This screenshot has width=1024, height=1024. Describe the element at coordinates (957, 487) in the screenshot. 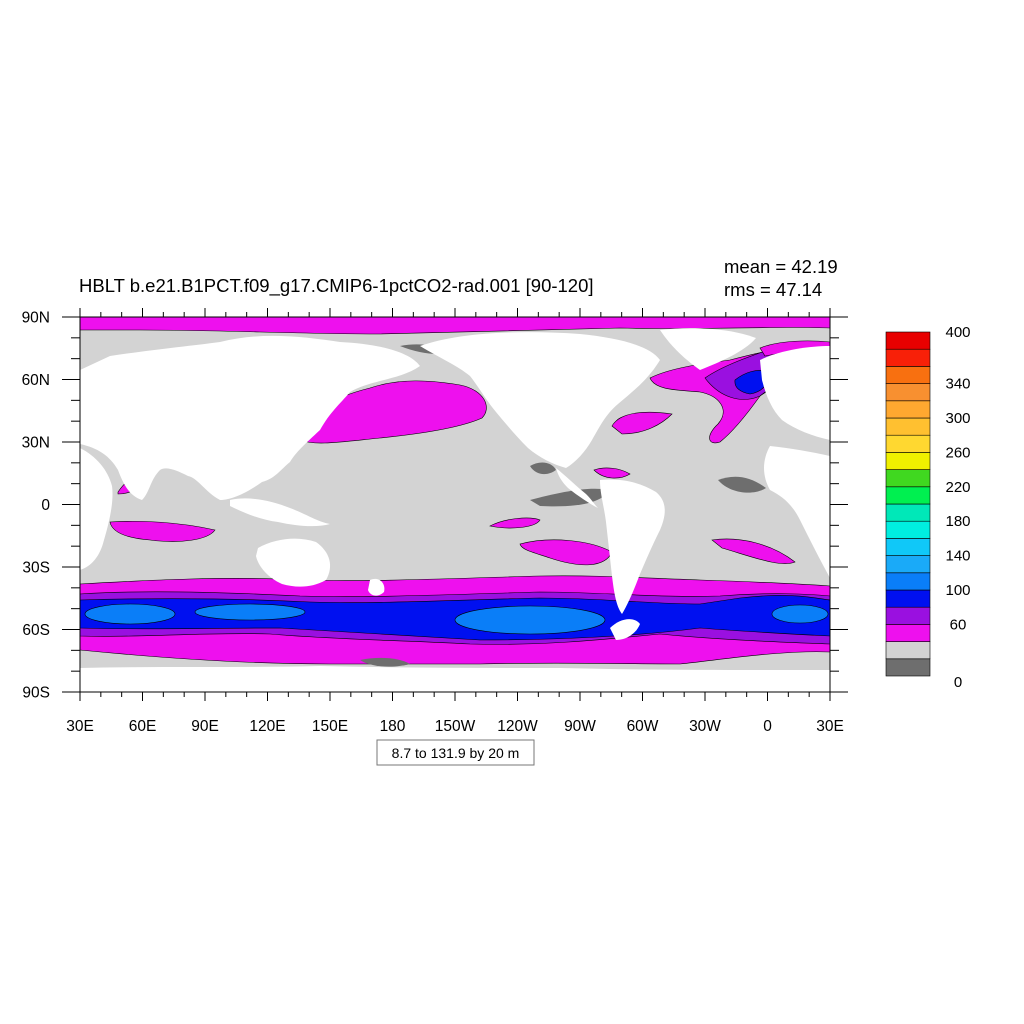

I see `colorbar-label: 220` at that location.